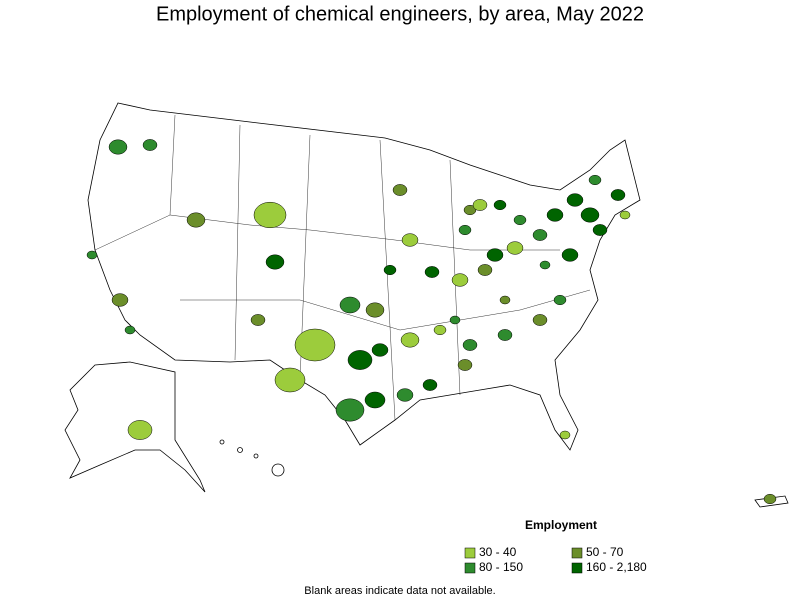  I want to click on legend-title: Employment, so click(561, 525).